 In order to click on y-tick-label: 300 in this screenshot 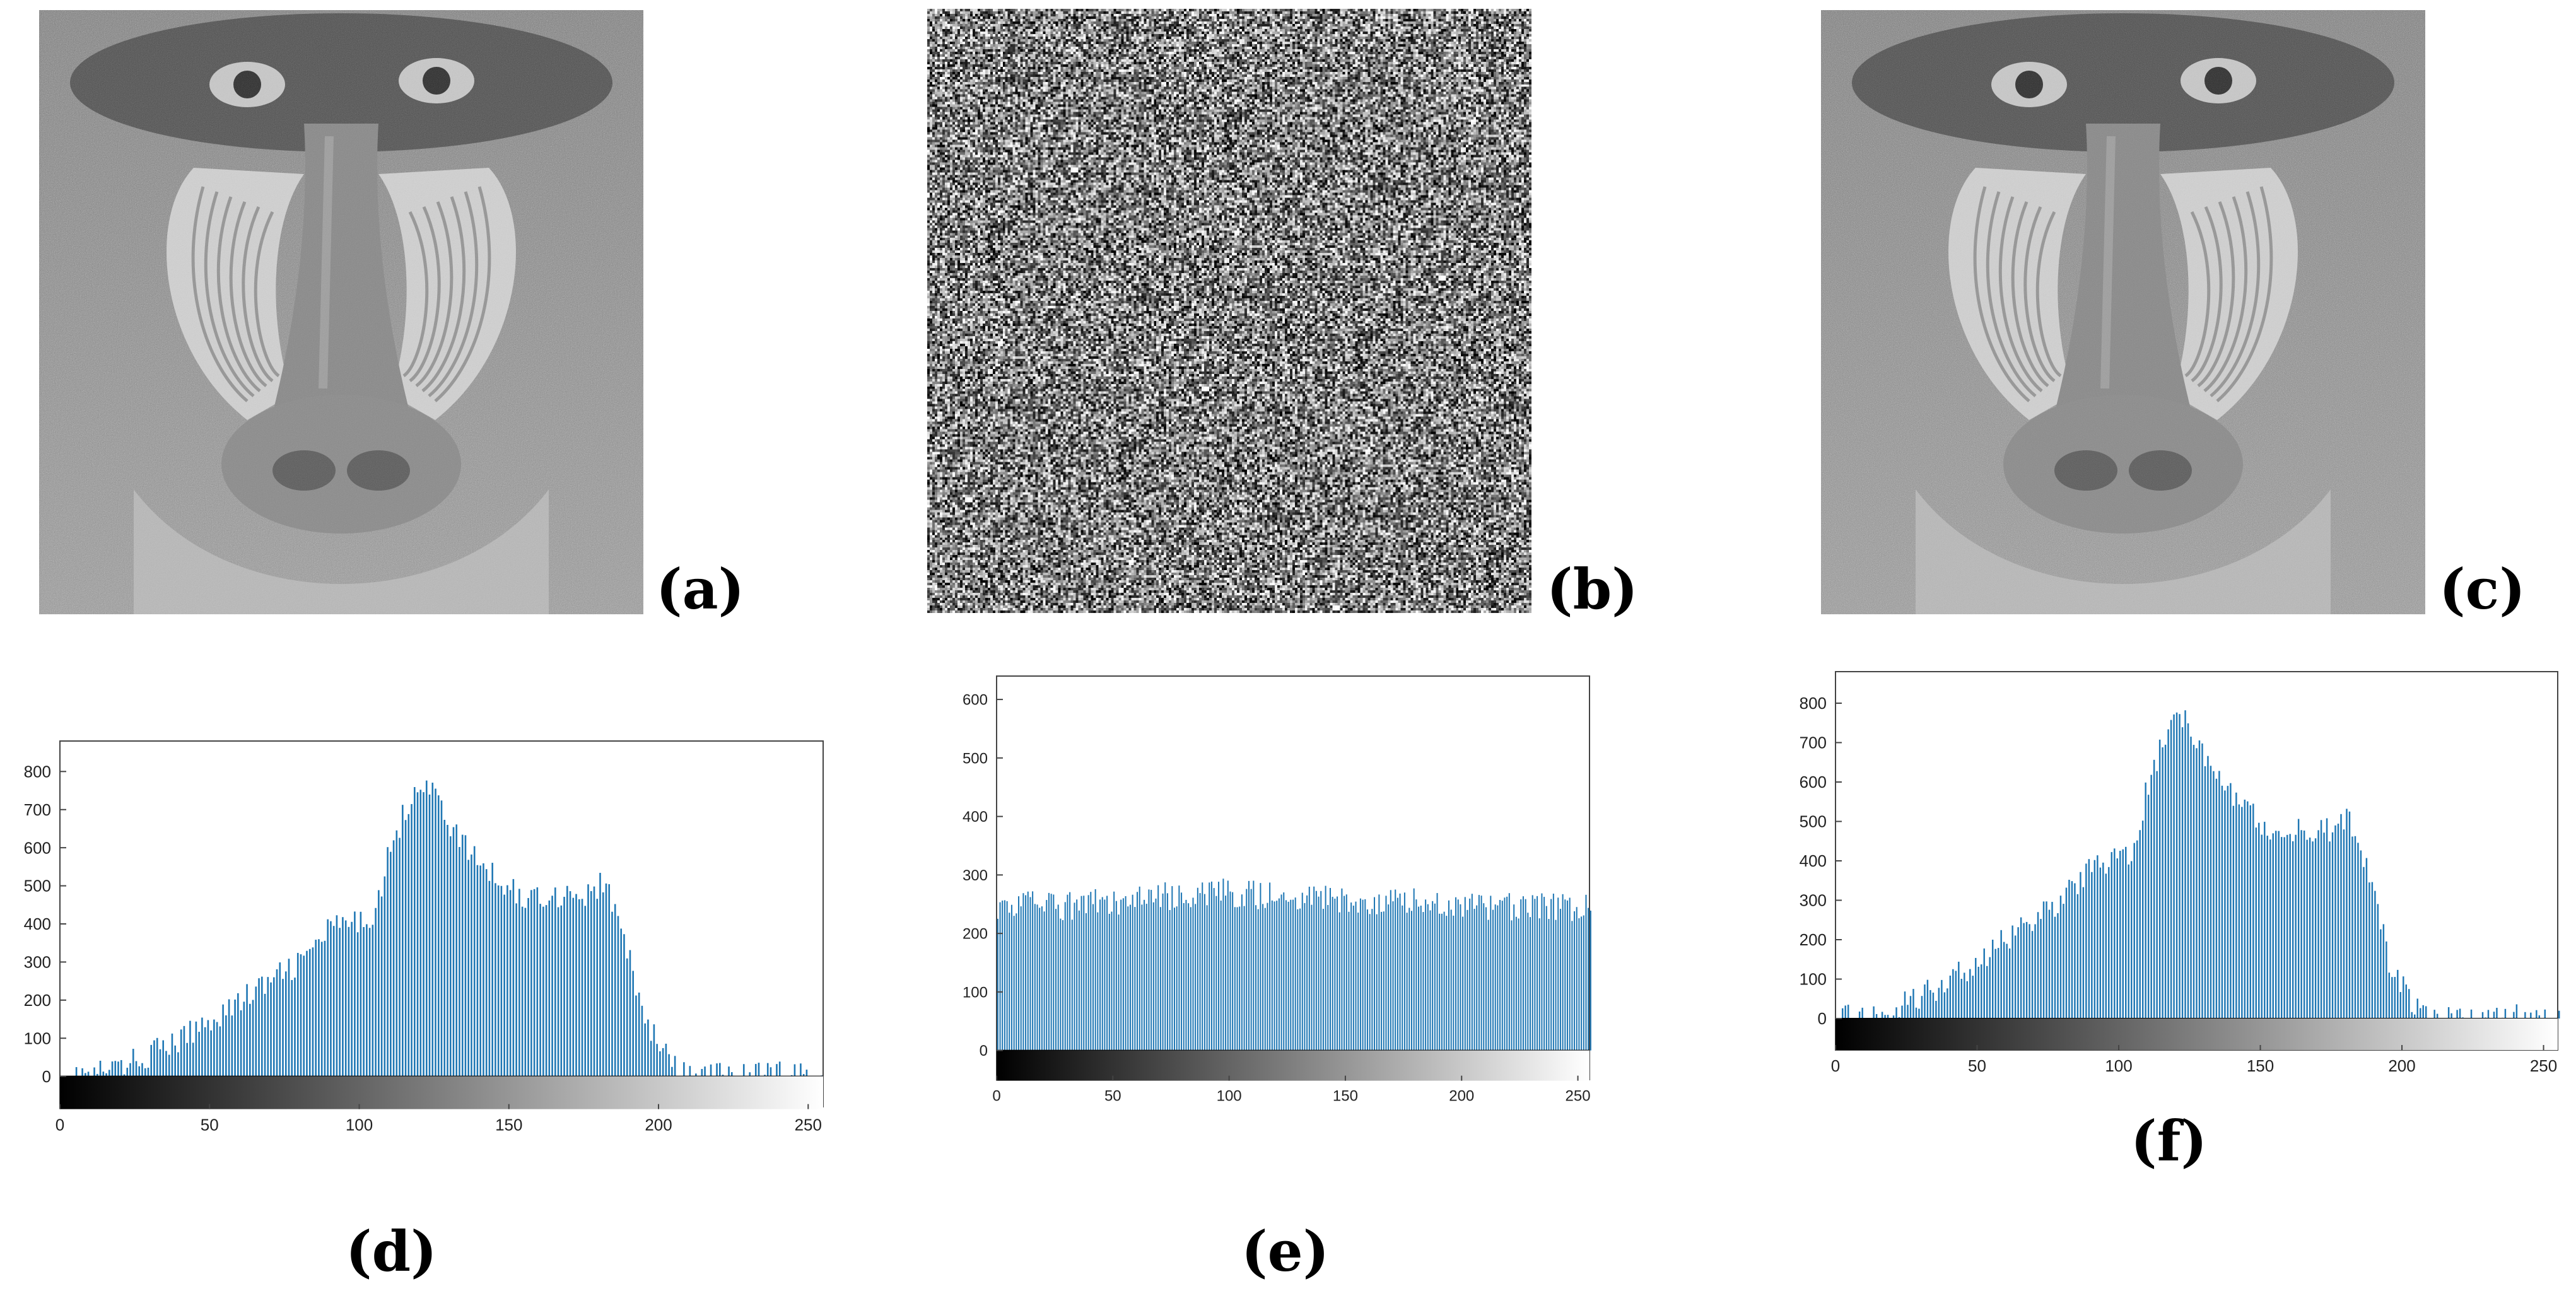, I will do `click(975, 875)`.